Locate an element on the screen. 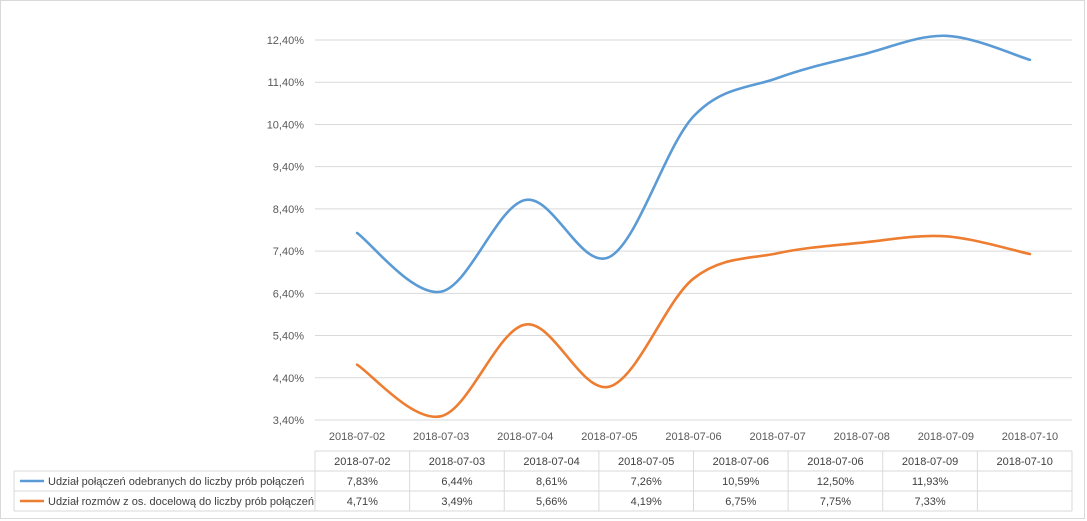  table-cell: 6,75% is located at coordinates (740, 502).